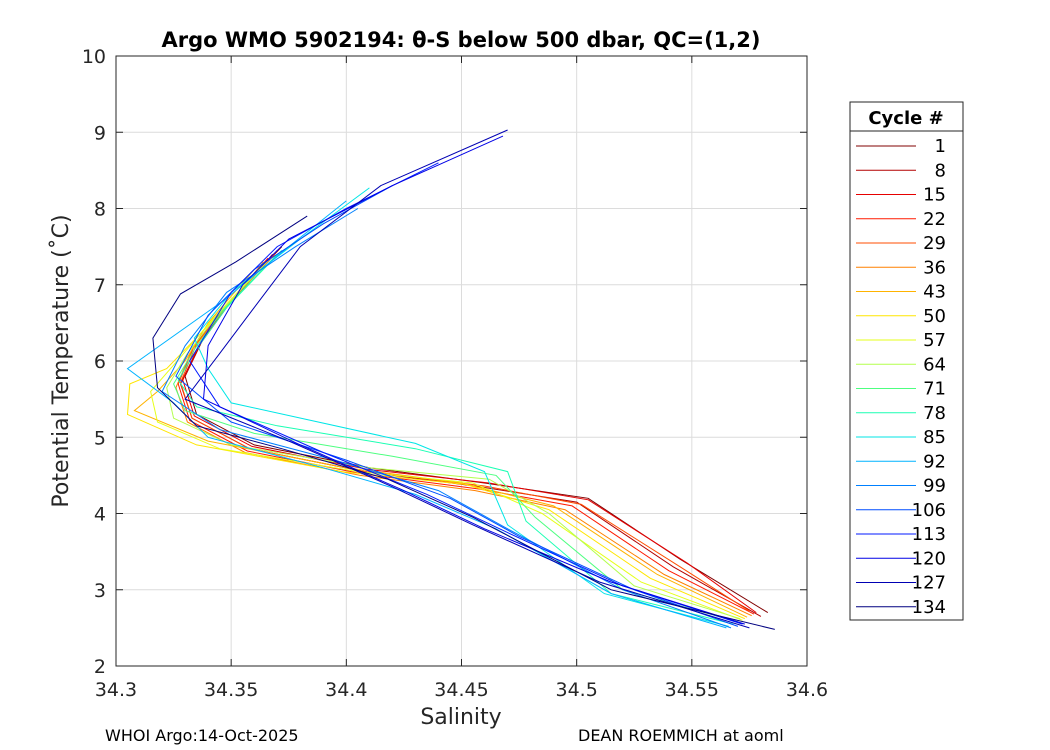 This screenshot has height=750, width=1050. What do you see at coordinates (202, 735) in the screenshot?
I see `footer-left-credit: WHOI Argo:14-Oct-2025` at bounding box center [202, 735].